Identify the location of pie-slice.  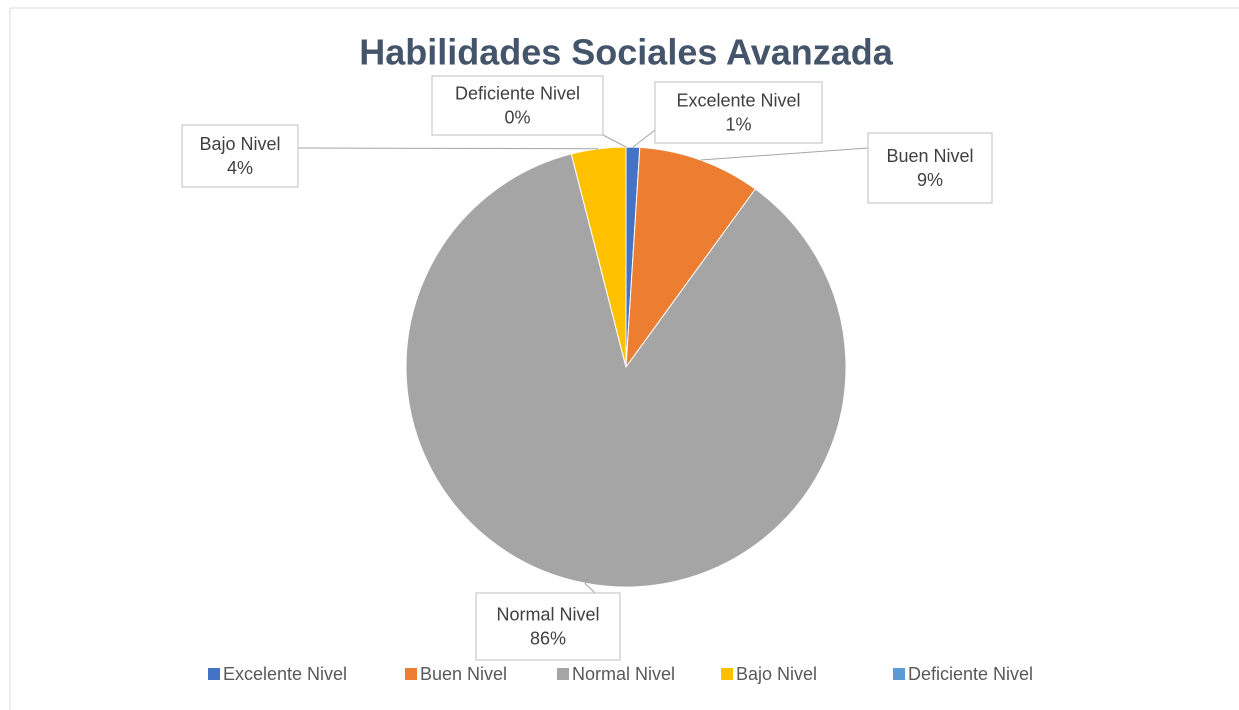
(691, 257).